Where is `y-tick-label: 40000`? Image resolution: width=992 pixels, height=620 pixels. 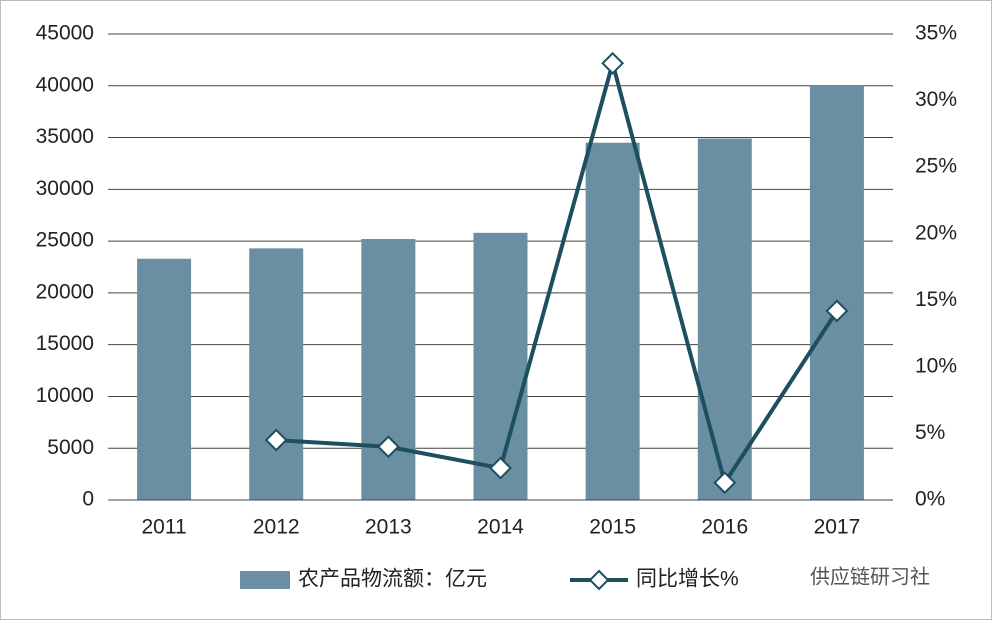
y-tick-label: 40000 is located at coordinates (65, 84).